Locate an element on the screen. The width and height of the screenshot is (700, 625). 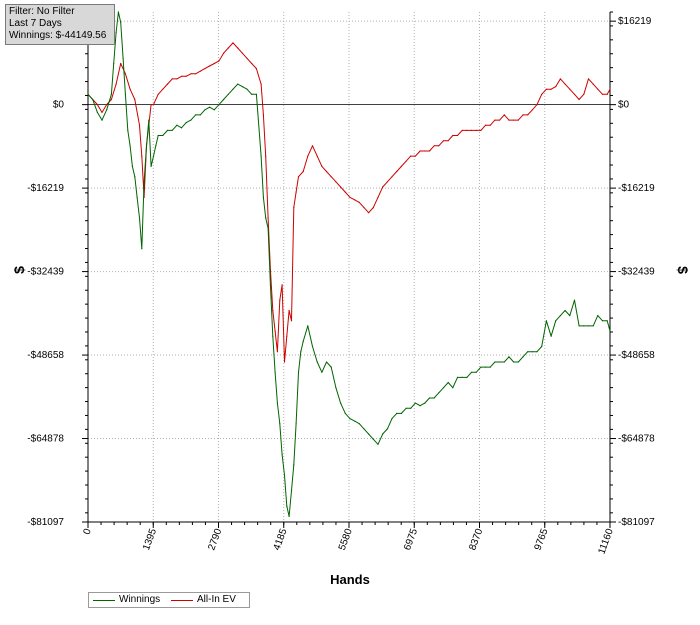
y-tick-label-left: $0 is located at coordinates (59, 105).